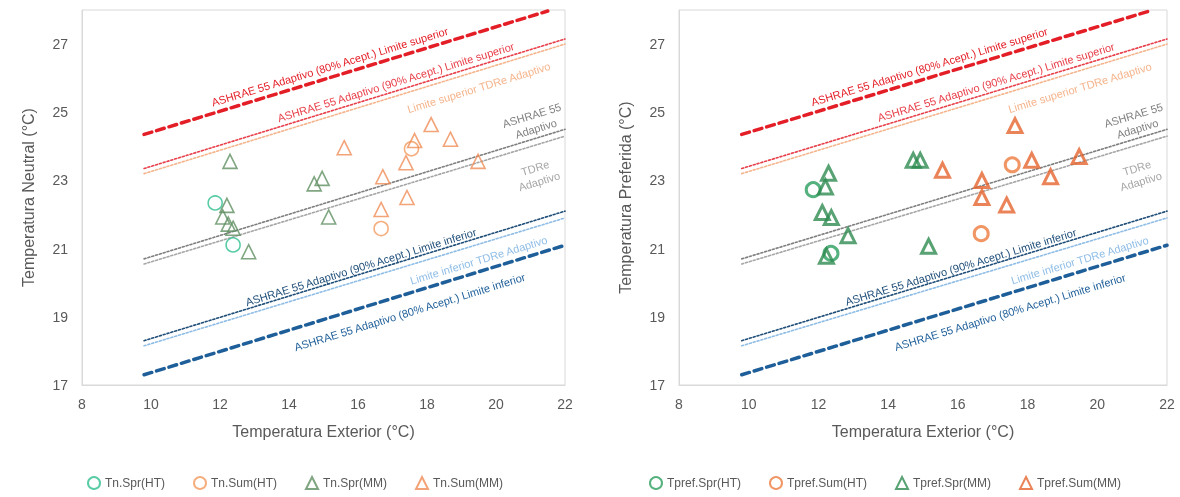  I want to click on legend-label: Tpref.Sum(HT), so click(827, 483).